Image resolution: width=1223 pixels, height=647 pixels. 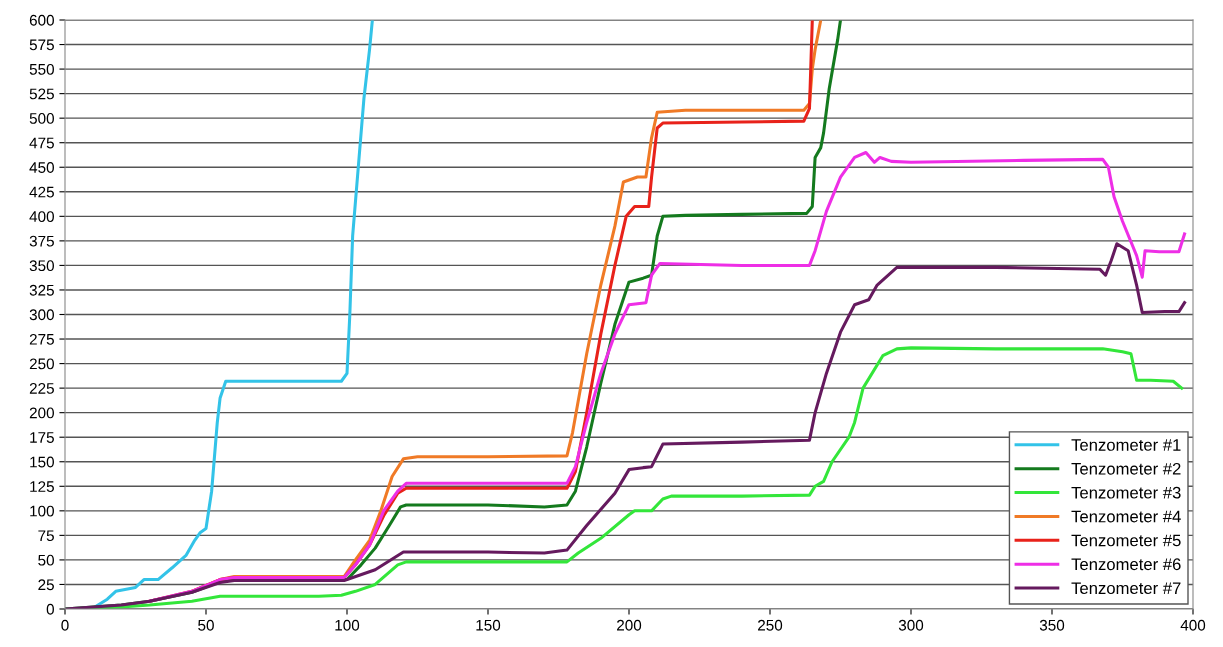 What do you see at coordinates (41, 241) in the screenshot?
I see `y-tick-label: 375` at bounding box center [41, 241].